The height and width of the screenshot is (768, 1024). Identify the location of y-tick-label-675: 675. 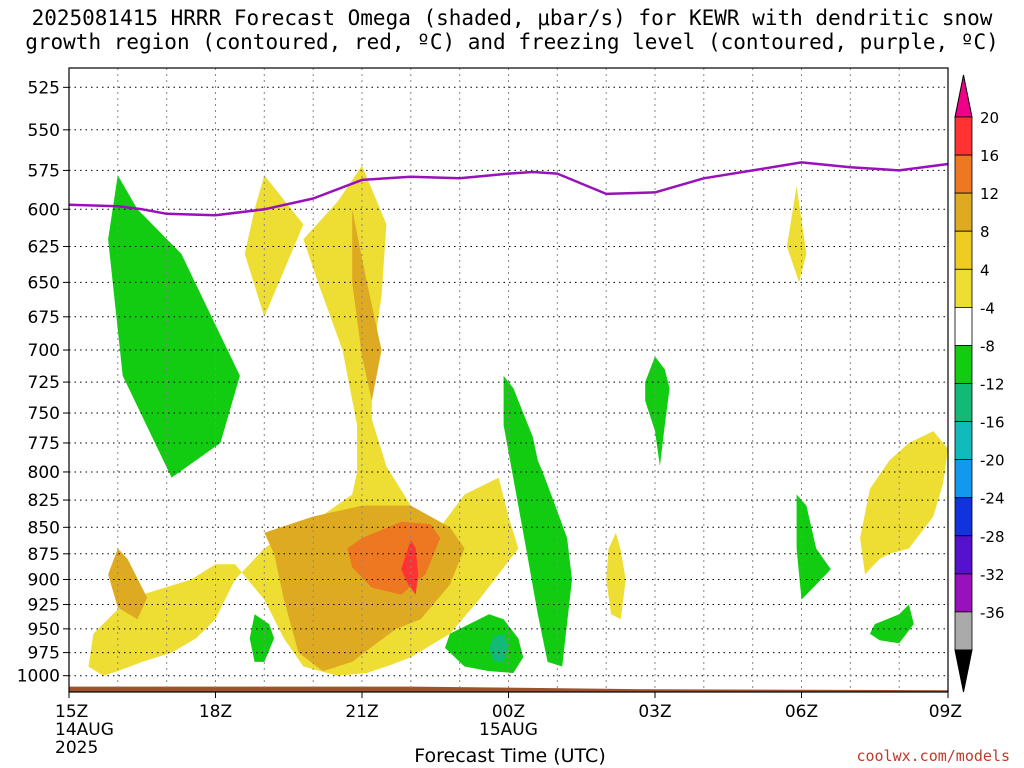
(44, 318).